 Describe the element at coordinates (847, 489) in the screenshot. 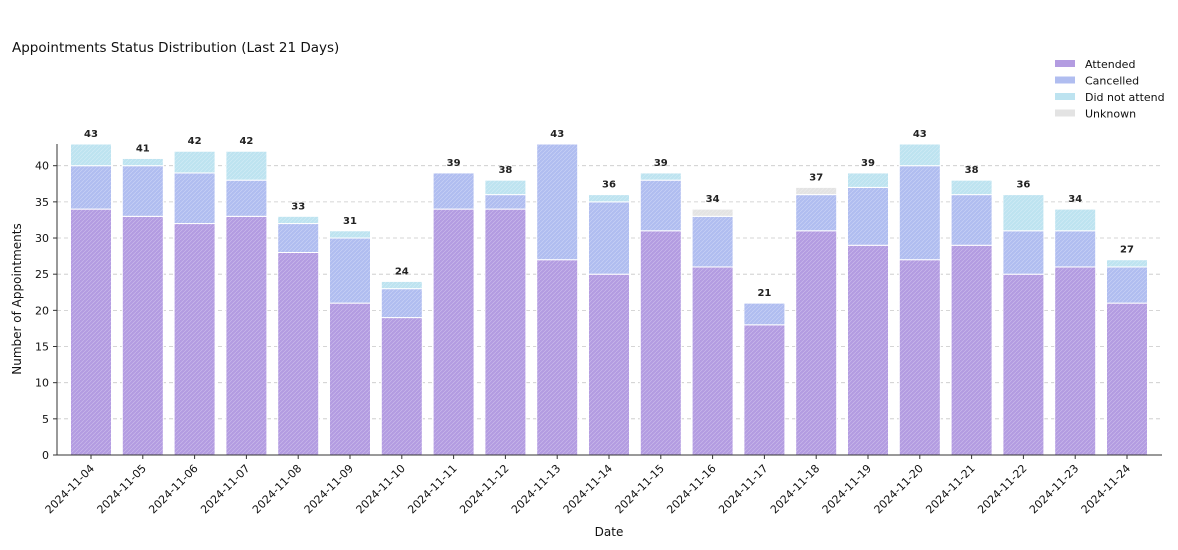

I see `x-tick-label: 2024-11-19` at that location.